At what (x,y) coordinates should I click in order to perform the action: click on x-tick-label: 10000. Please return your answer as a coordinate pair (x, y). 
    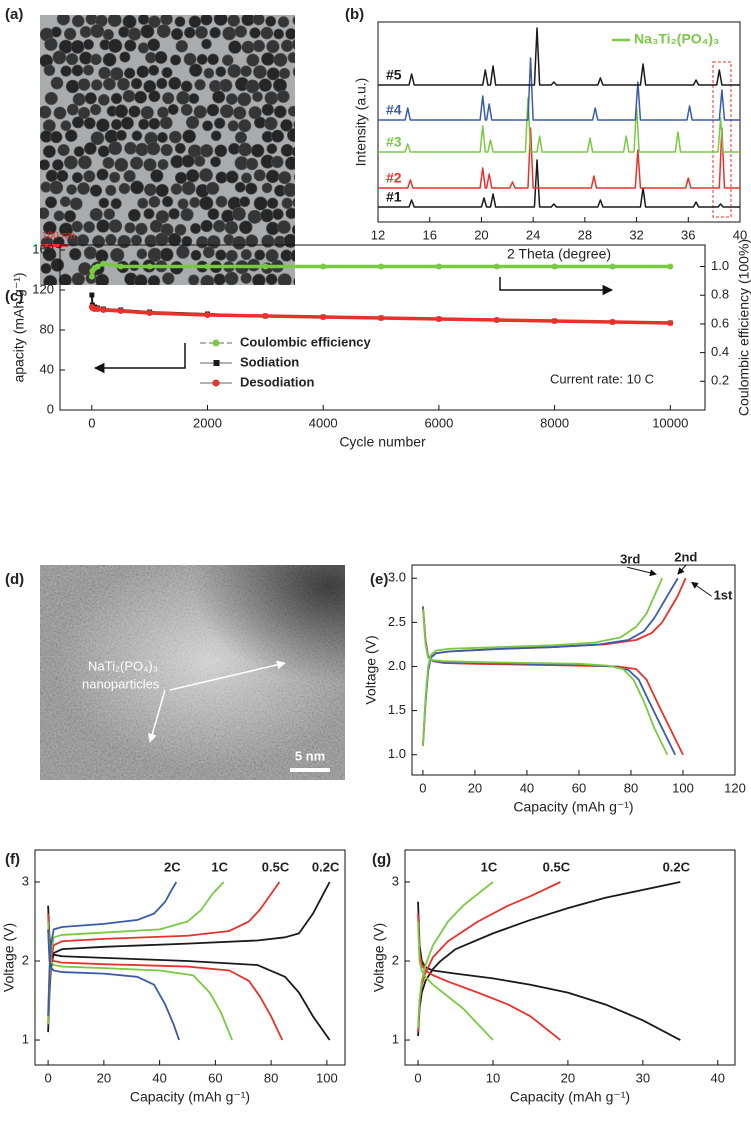
    Looking at the image, I should click on (670, 422).